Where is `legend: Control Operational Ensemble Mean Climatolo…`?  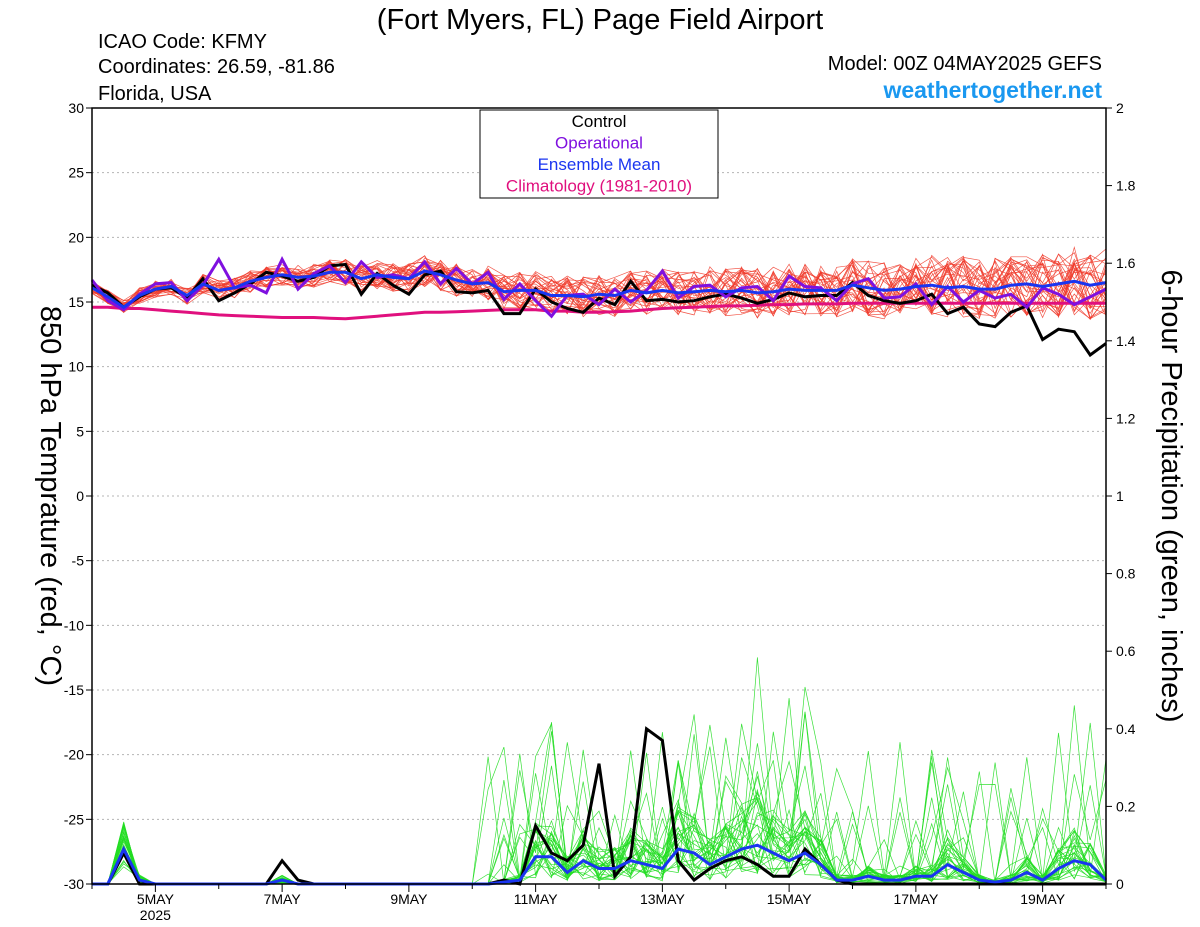 legend: Control Operational Ensemble Mean Climatolo… is located at coordinates (599, 154).